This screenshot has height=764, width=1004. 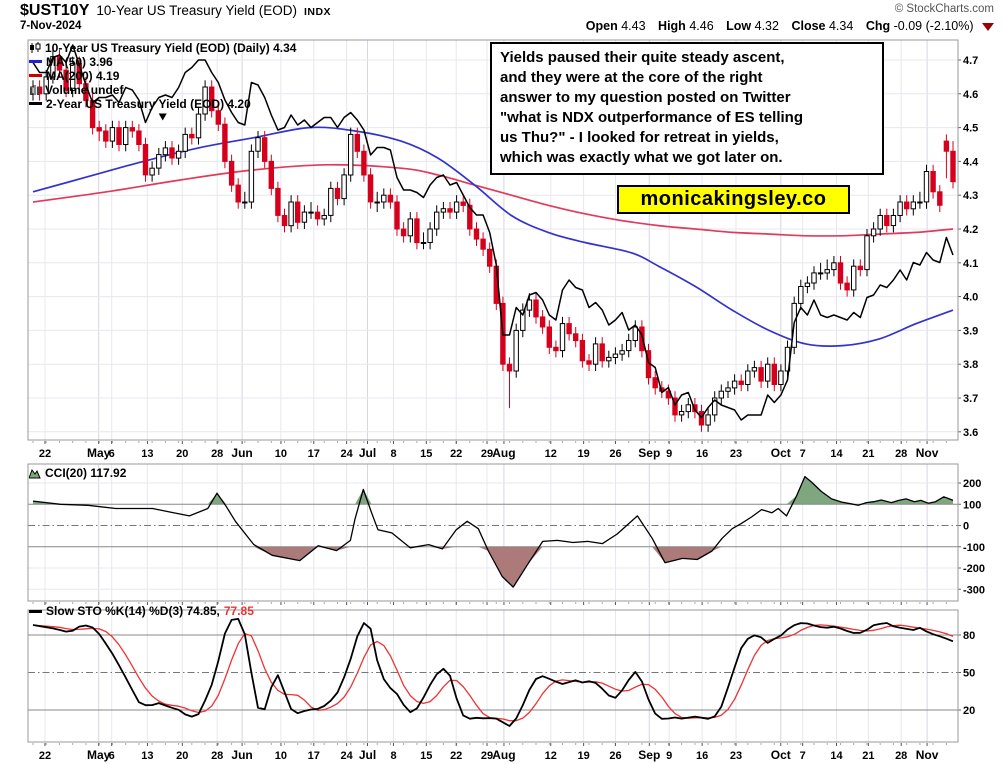 What do you see at coordinates (672, 26) in the screenshot?
I see `high-label: High` at bounding box center [672, 26].